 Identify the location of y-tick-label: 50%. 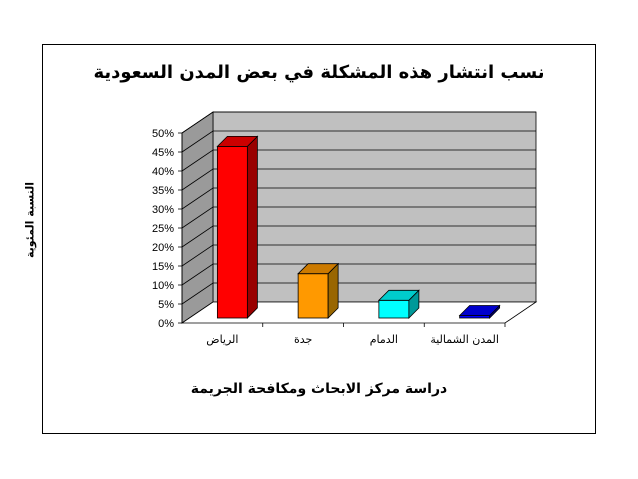
(163, 134).